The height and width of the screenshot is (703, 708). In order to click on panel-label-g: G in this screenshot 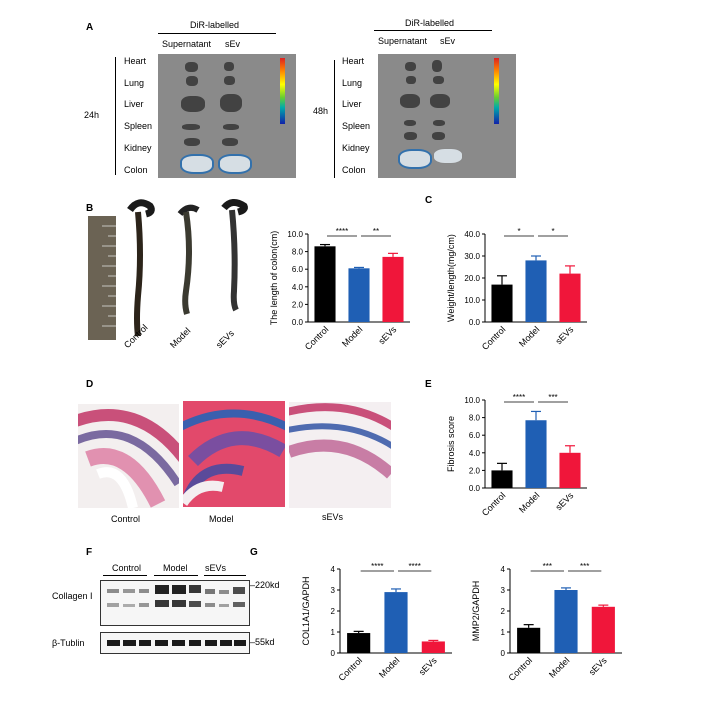, I will do `click(254, 552)`.